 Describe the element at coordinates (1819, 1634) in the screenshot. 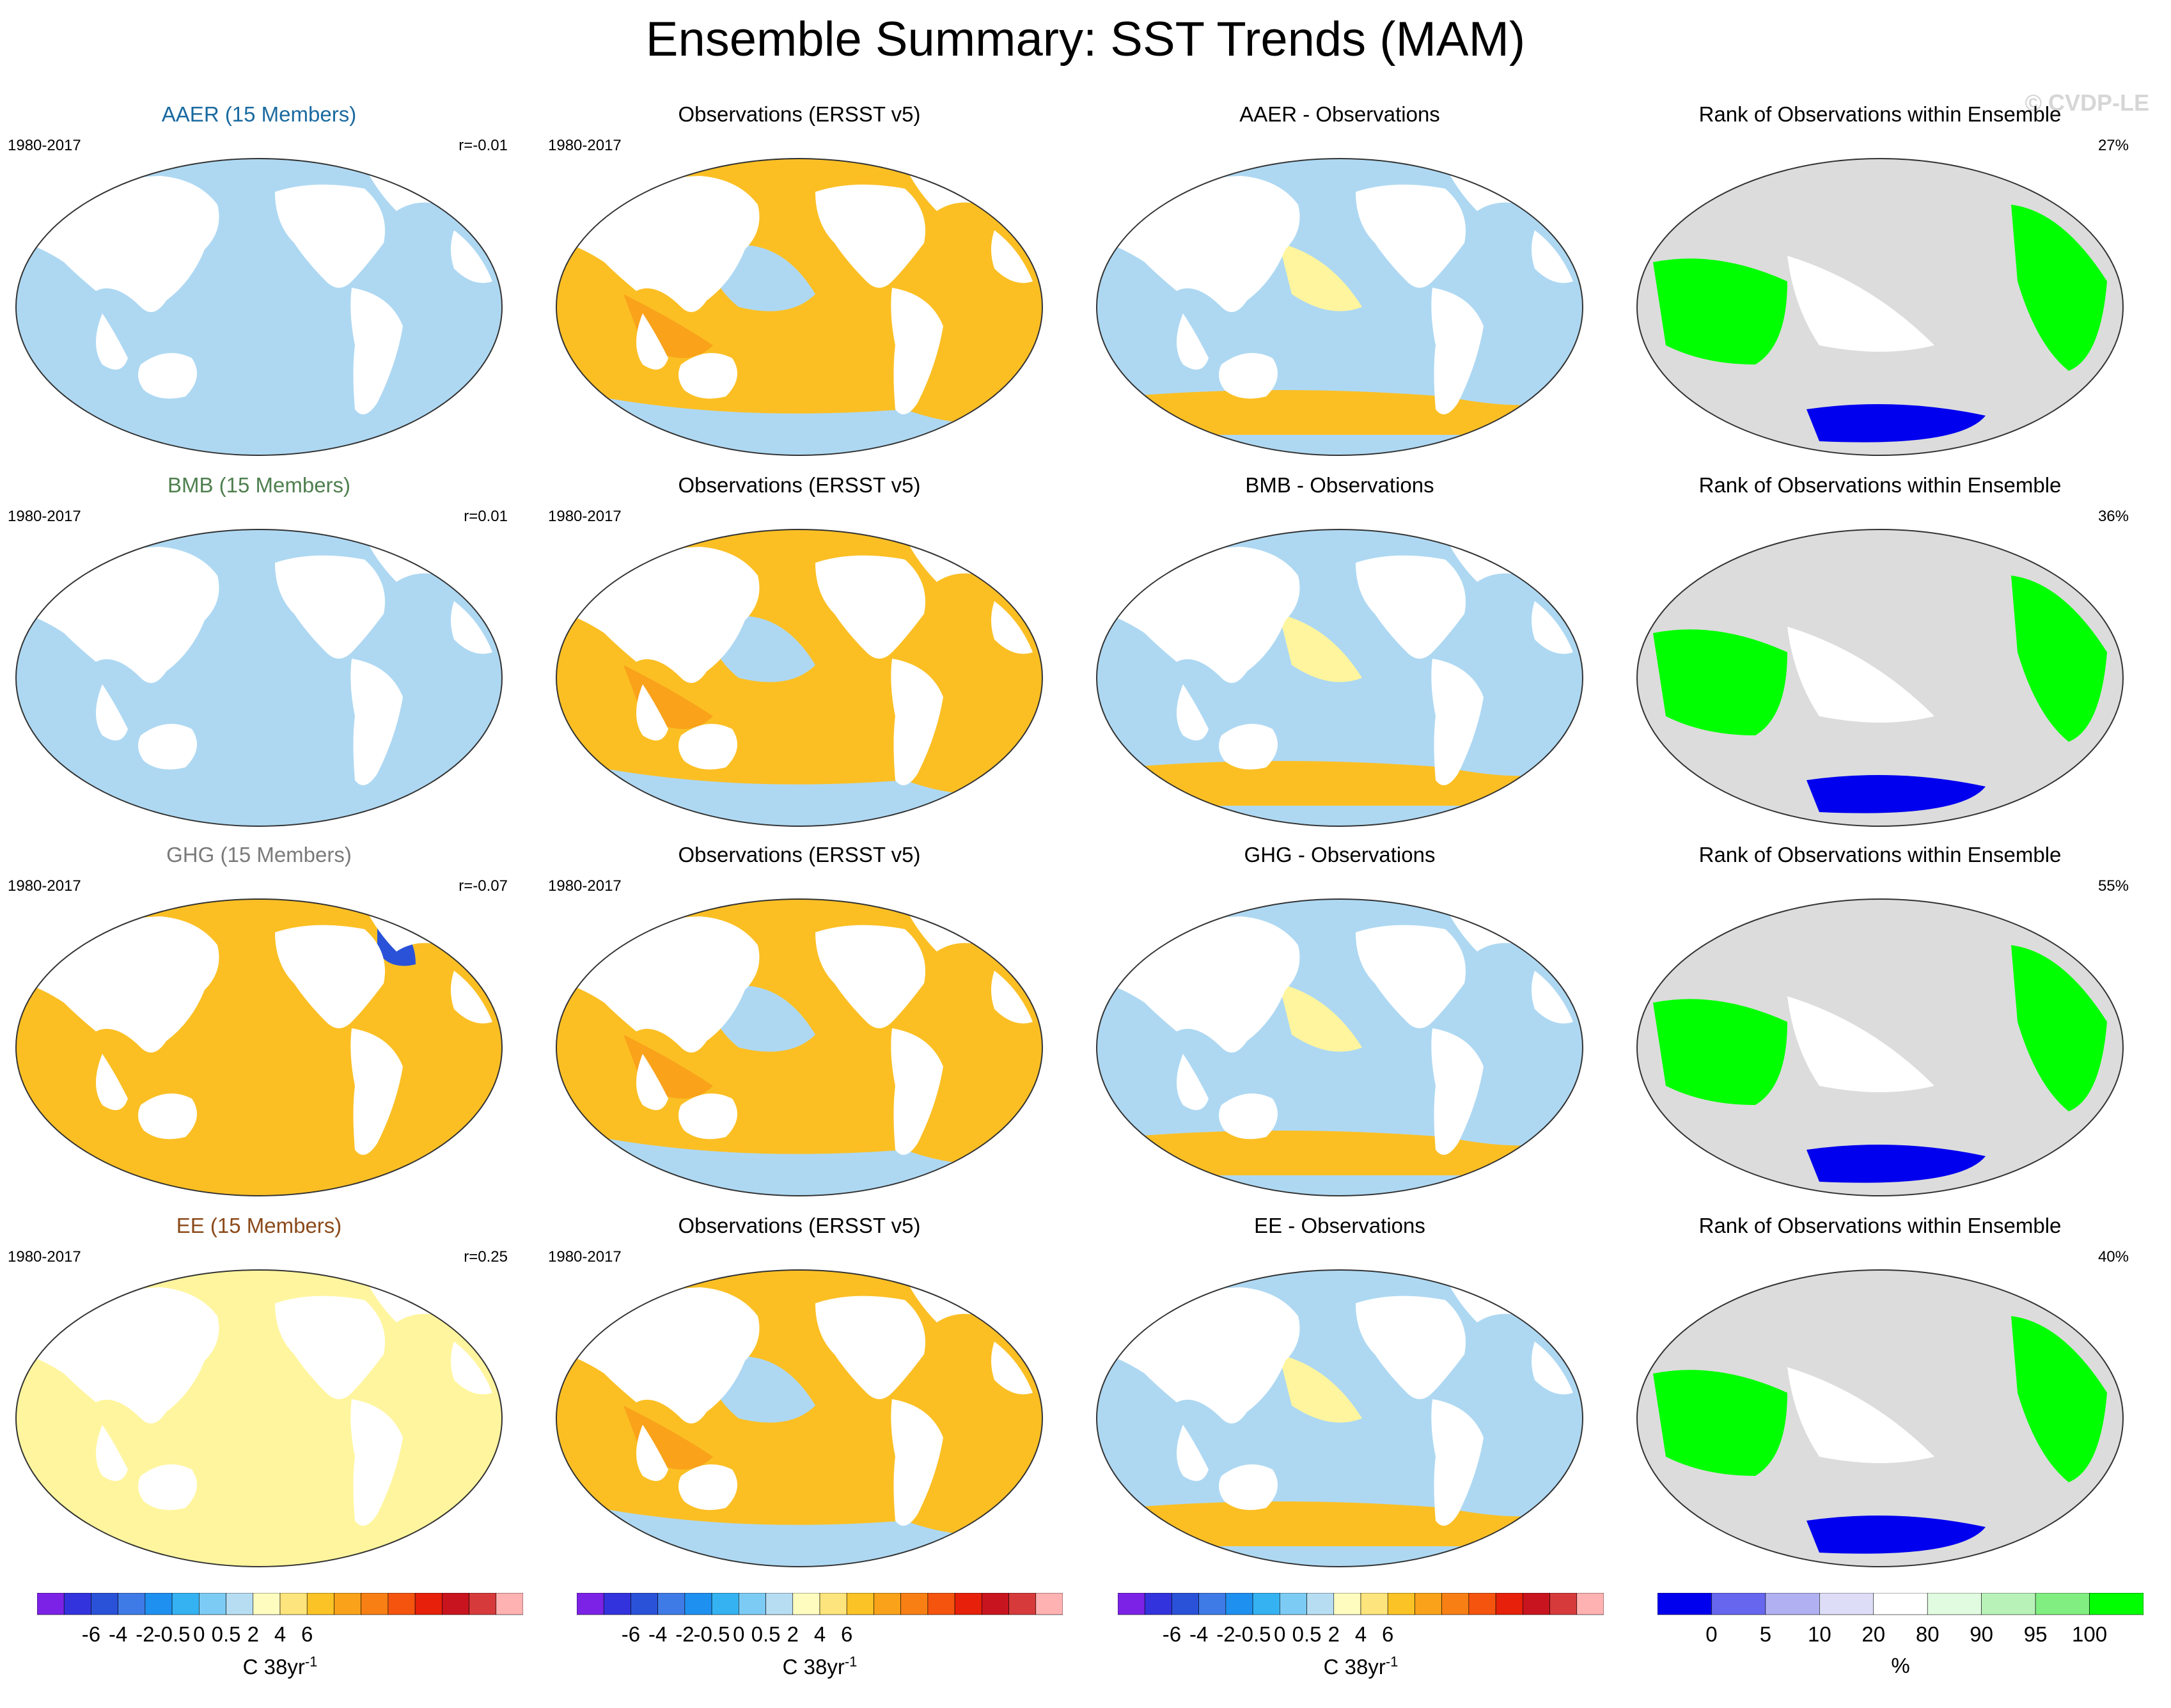

I see `colorbar-tick-label: 10` at that location.